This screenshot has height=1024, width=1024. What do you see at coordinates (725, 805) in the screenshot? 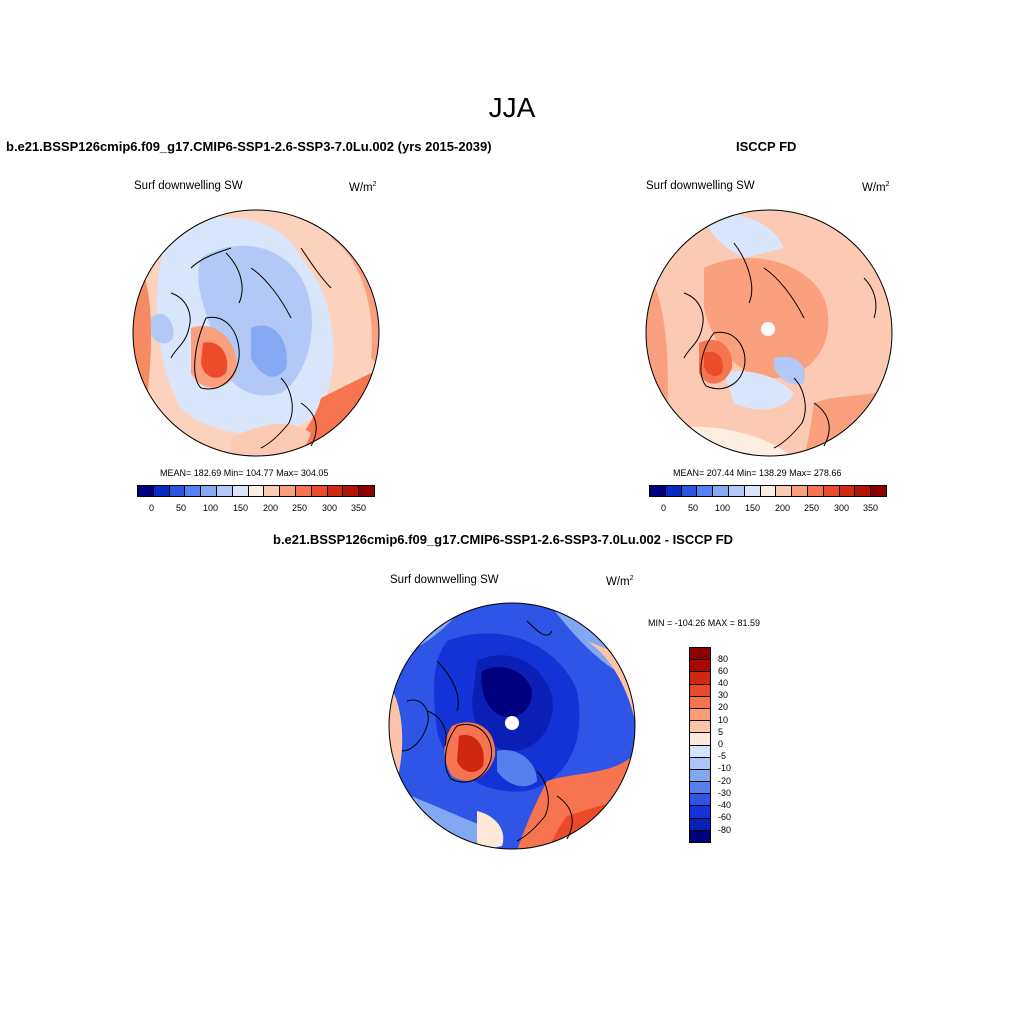
I see `diff-colorbar-label: -40` at bounding box center [725, 805].